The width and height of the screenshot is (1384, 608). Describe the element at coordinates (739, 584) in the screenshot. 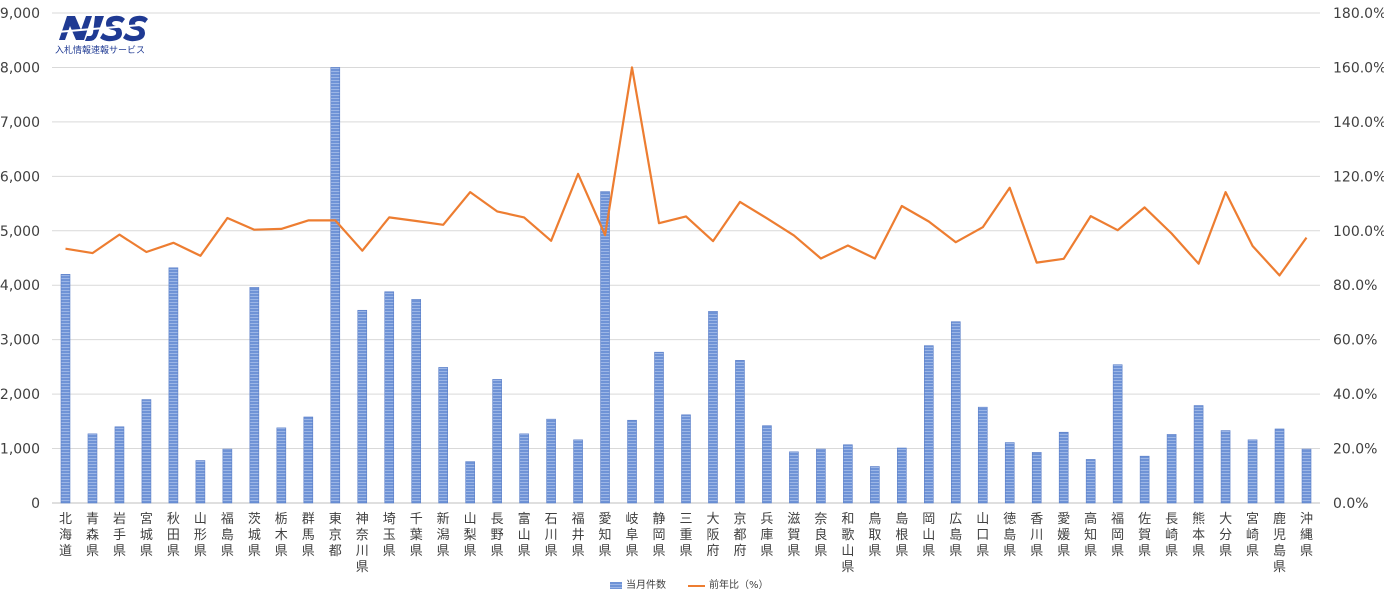

I see `legend-line-label: 前年比（%）` at that location.